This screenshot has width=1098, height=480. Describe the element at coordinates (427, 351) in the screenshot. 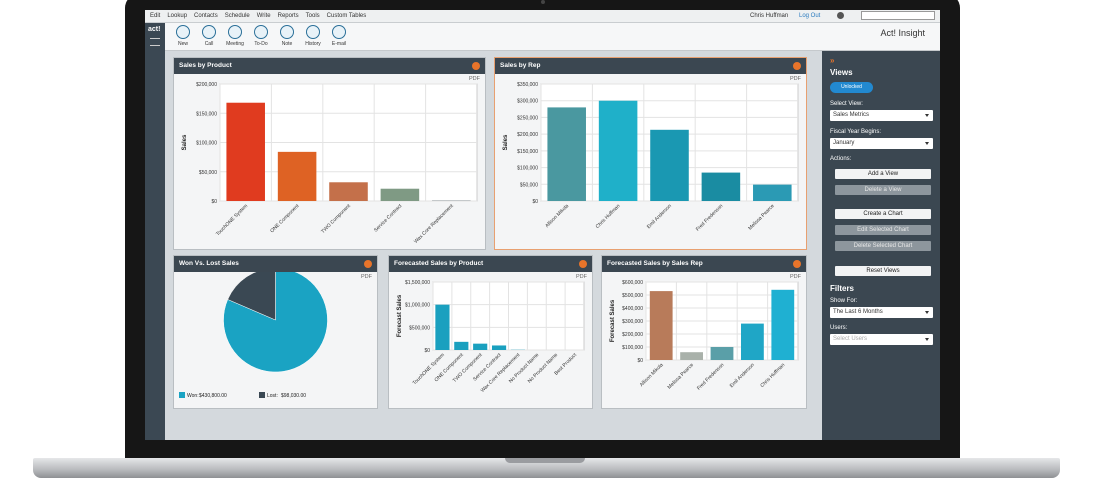

I see `y-tick-label: $0` at that location.